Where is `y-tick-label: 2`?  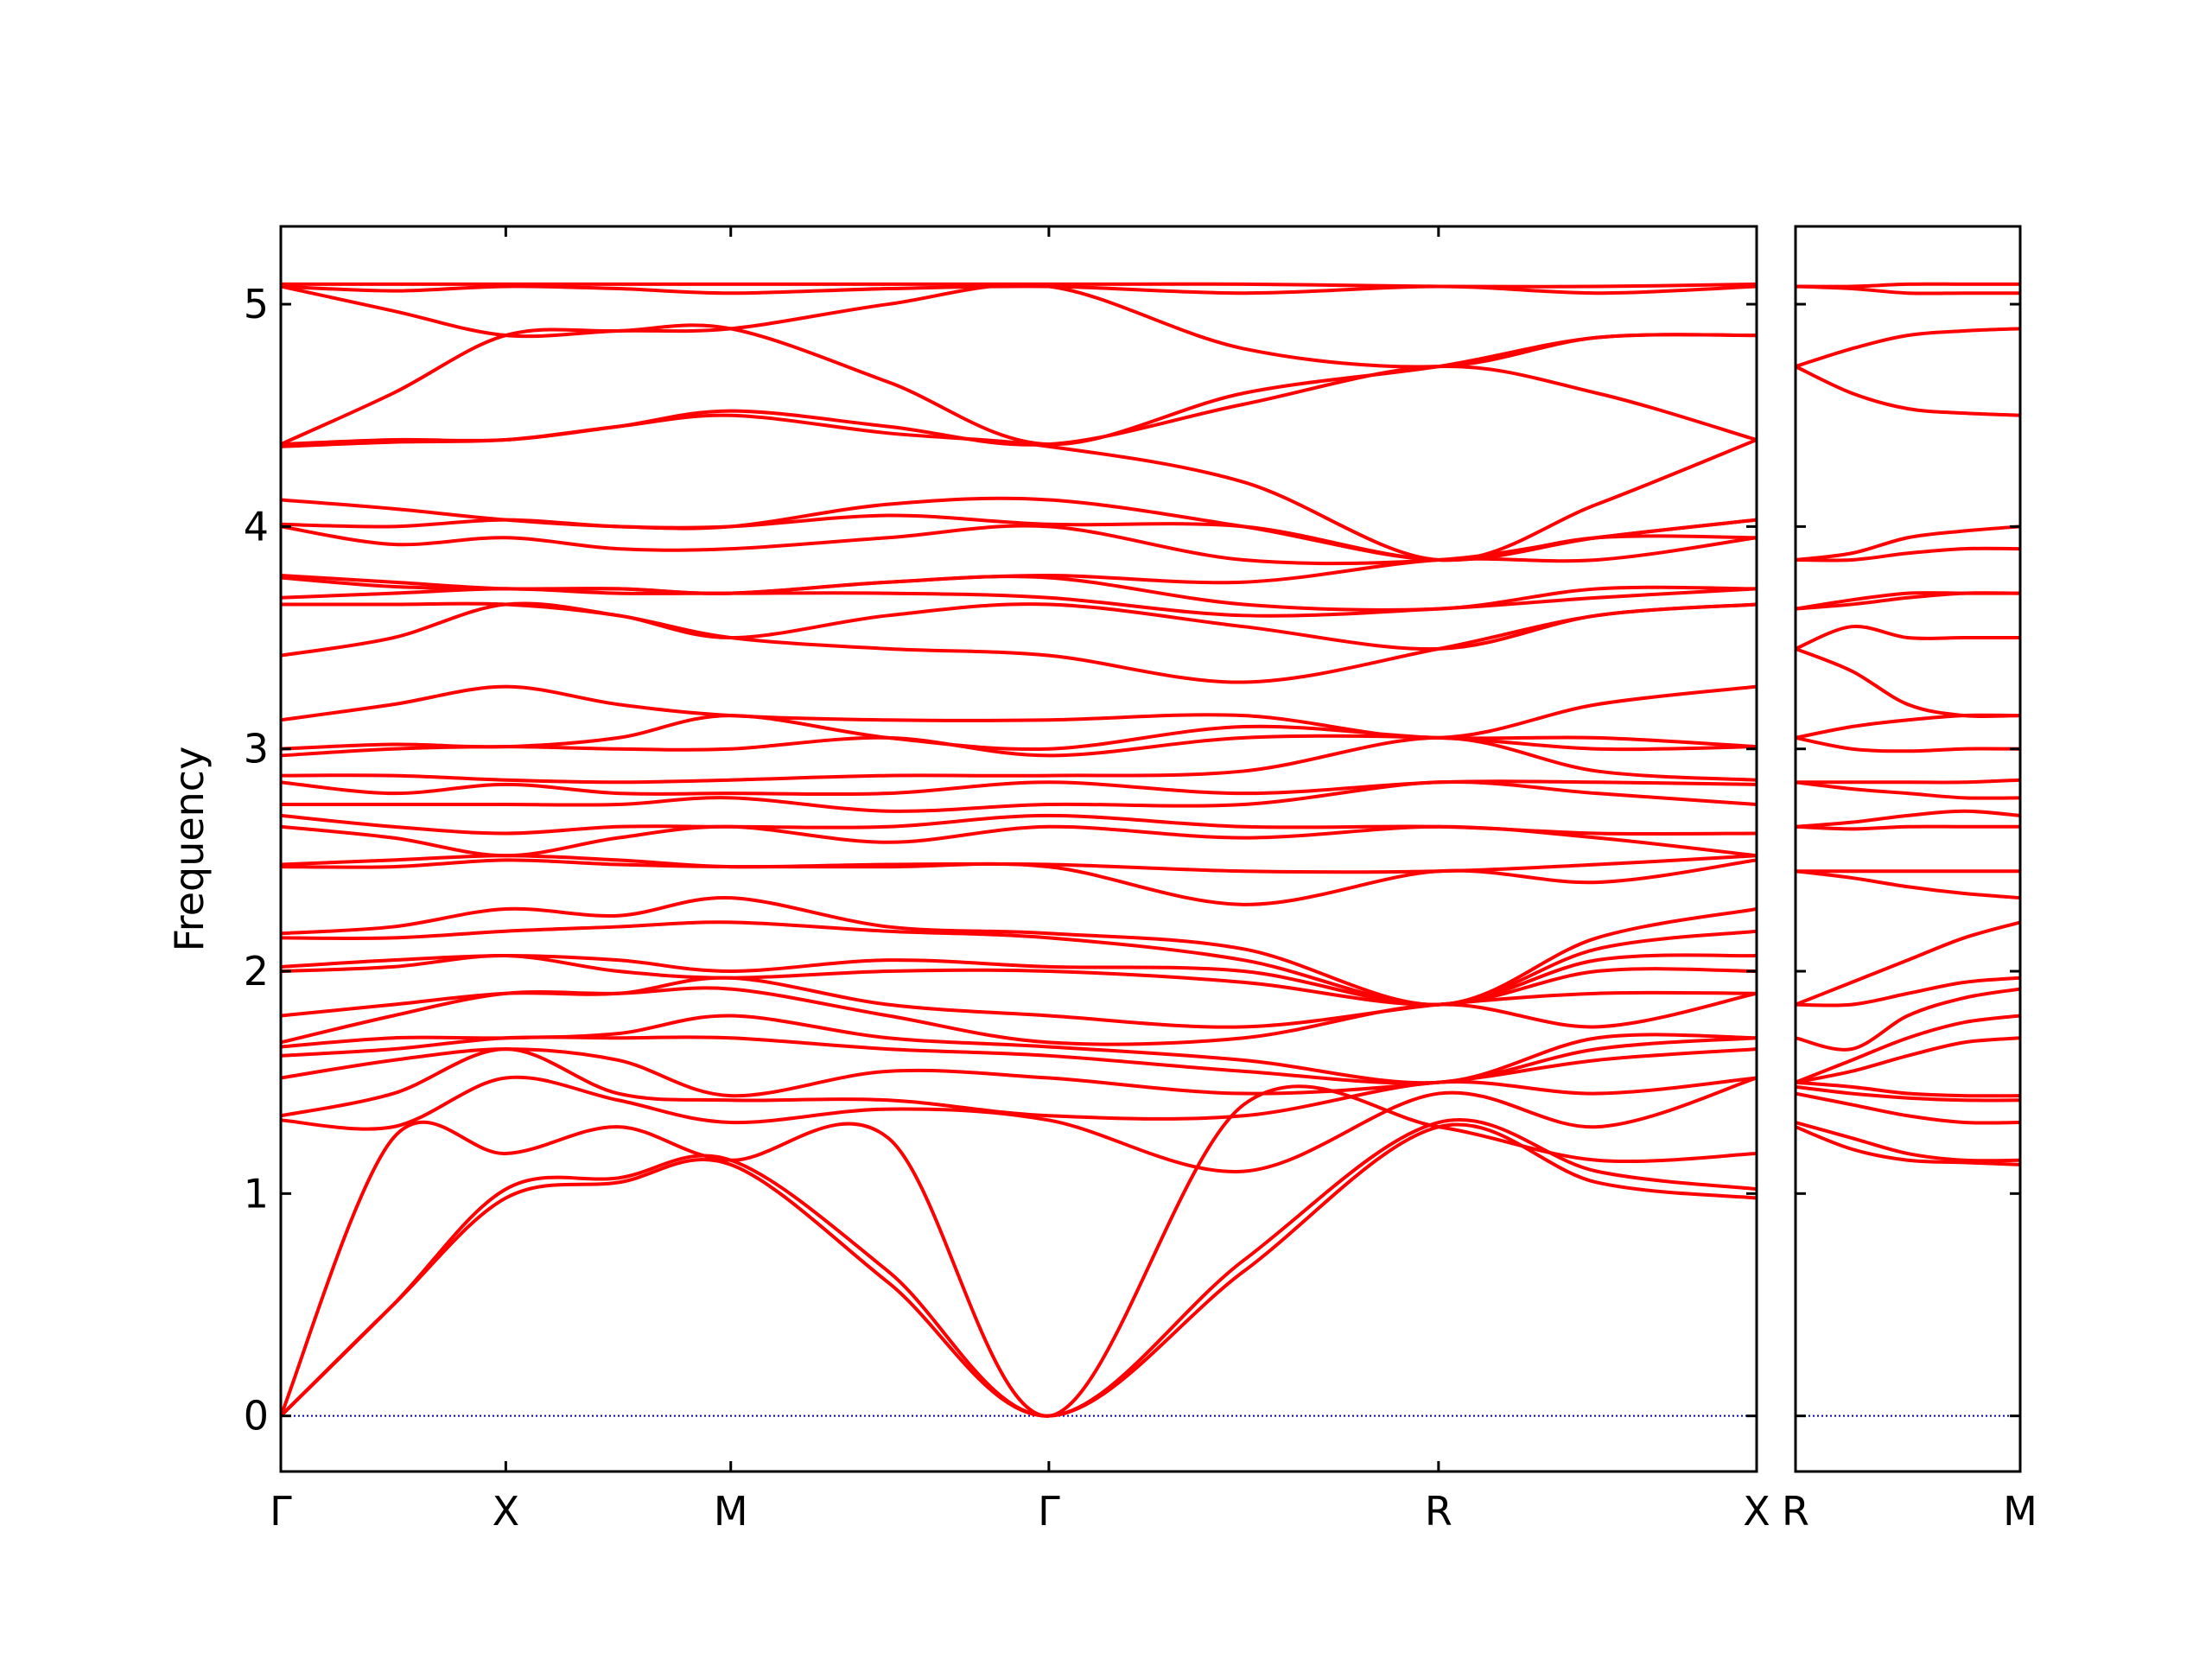
y-tick-label: 2 is located at coordinates (256, 971).